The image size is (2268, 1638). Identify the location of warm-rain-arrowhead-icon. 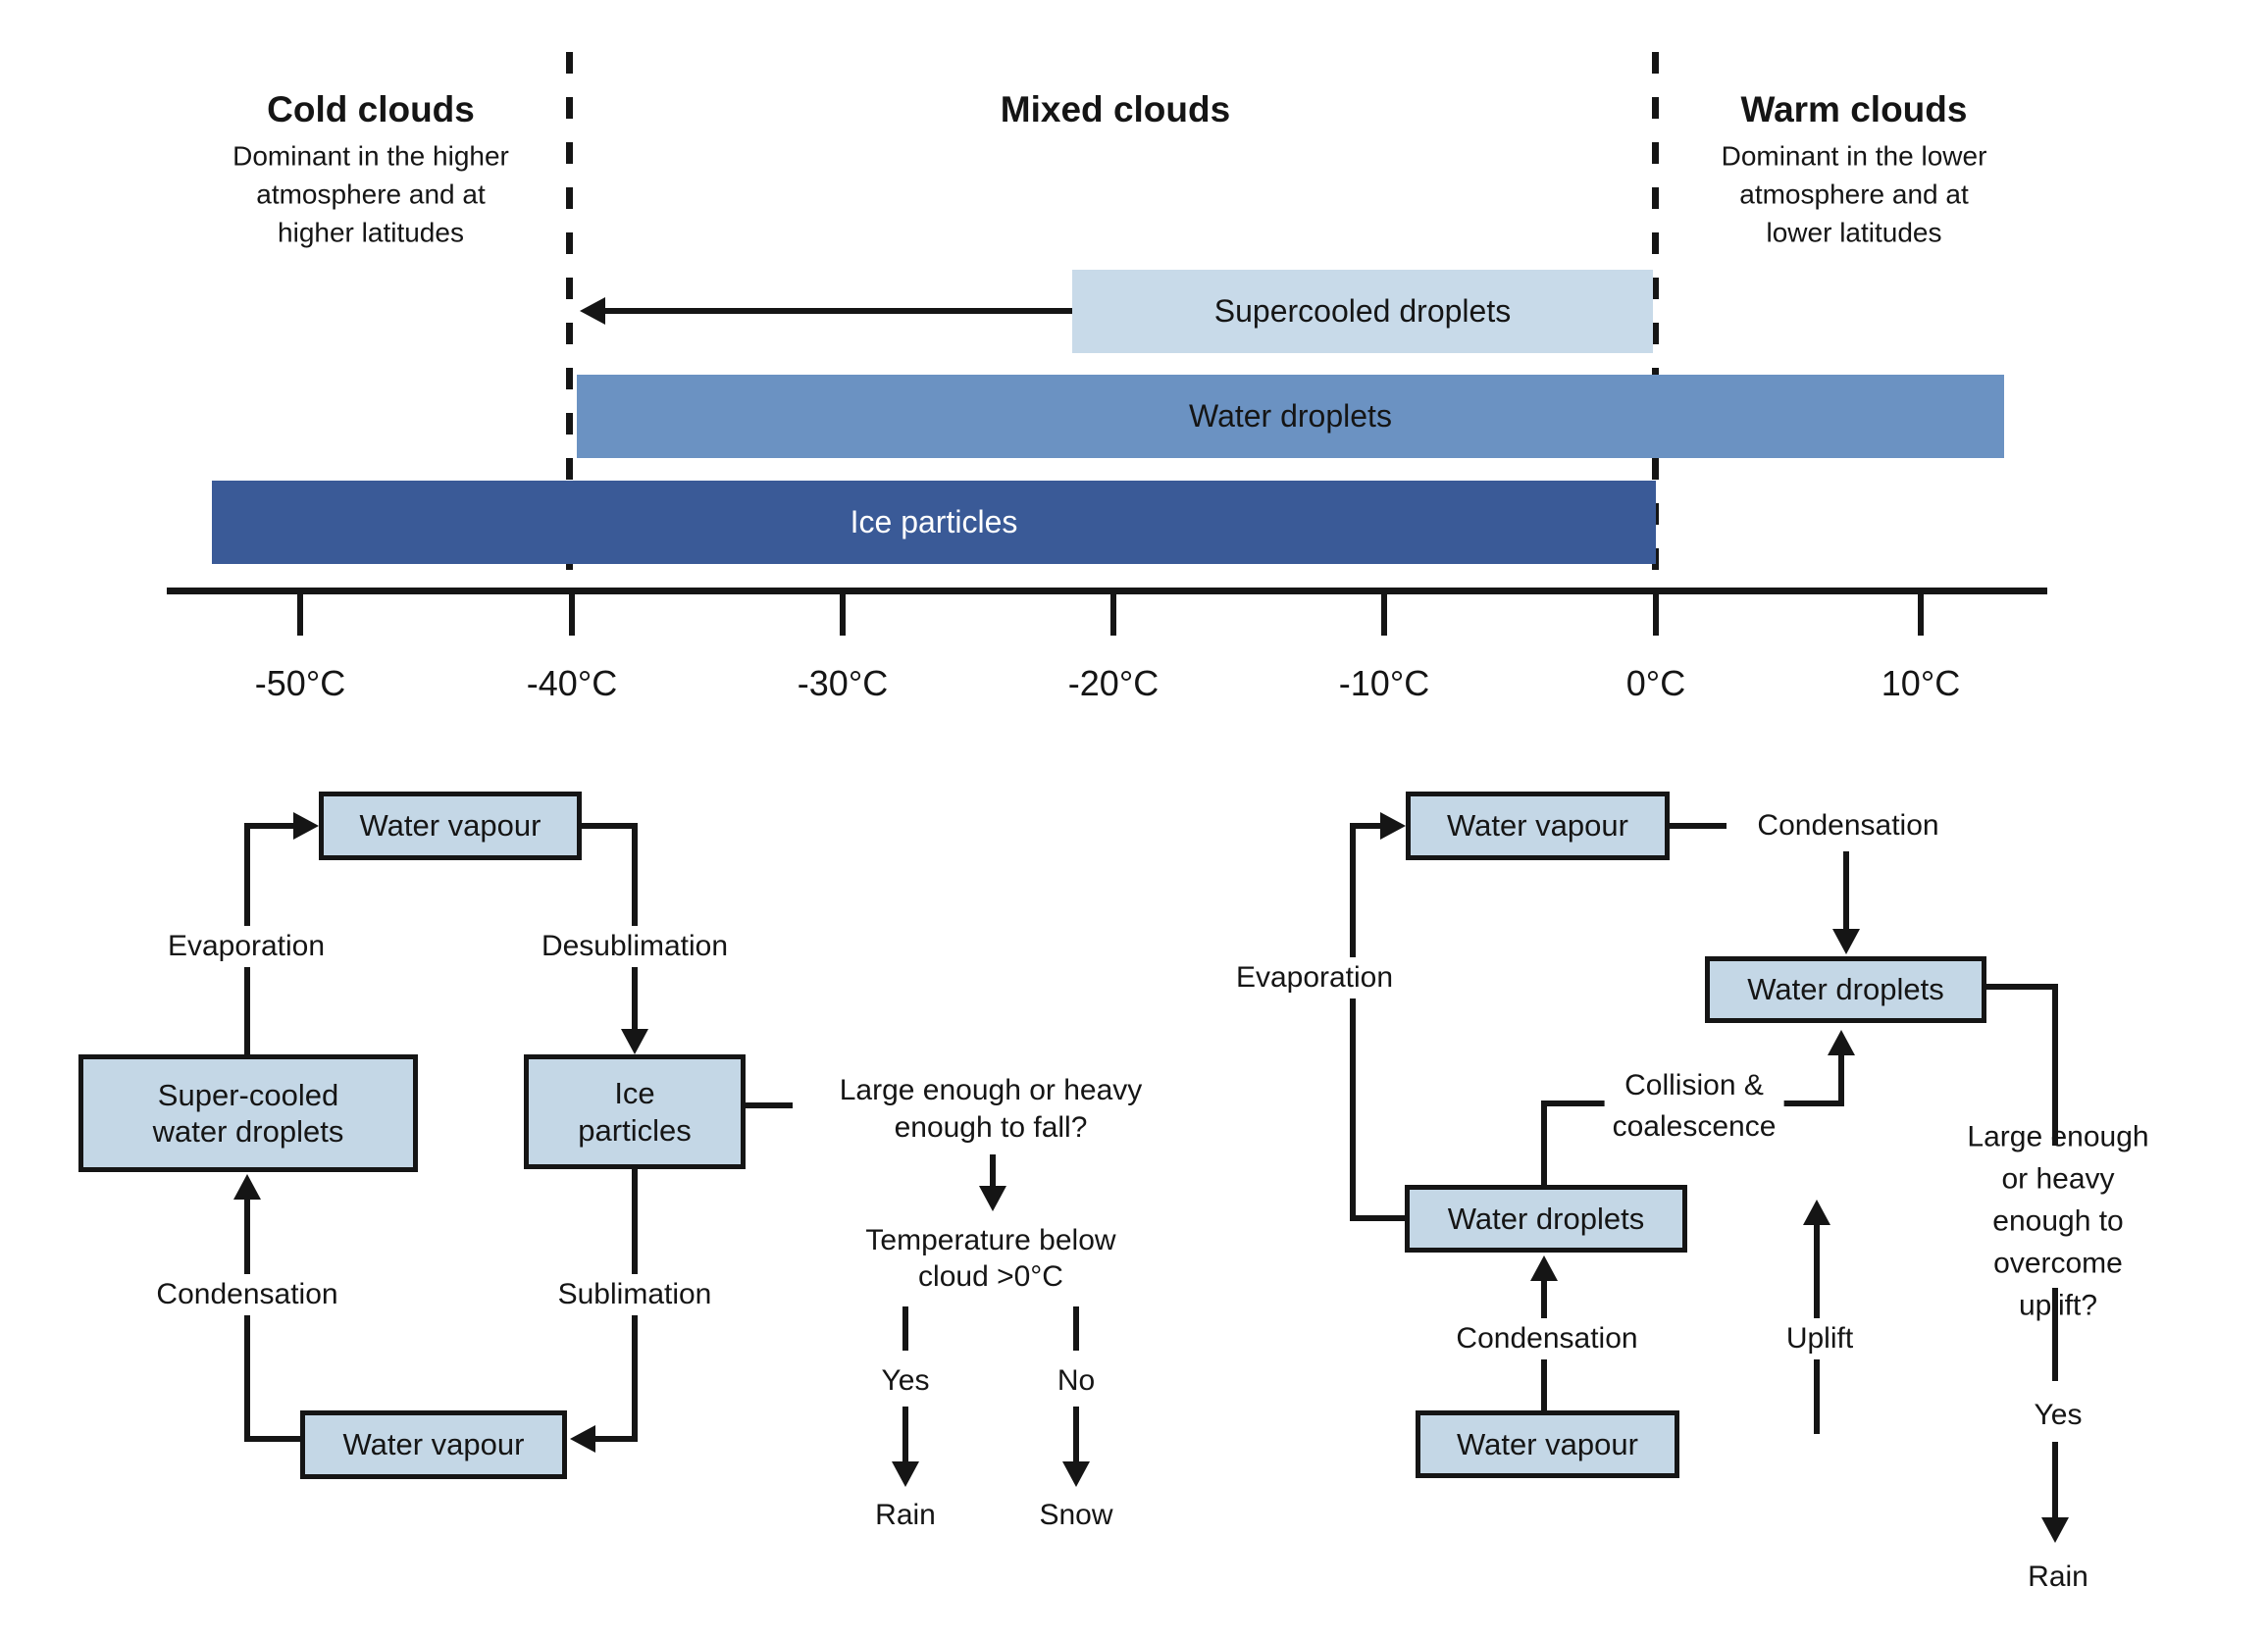
(2055, 1530).